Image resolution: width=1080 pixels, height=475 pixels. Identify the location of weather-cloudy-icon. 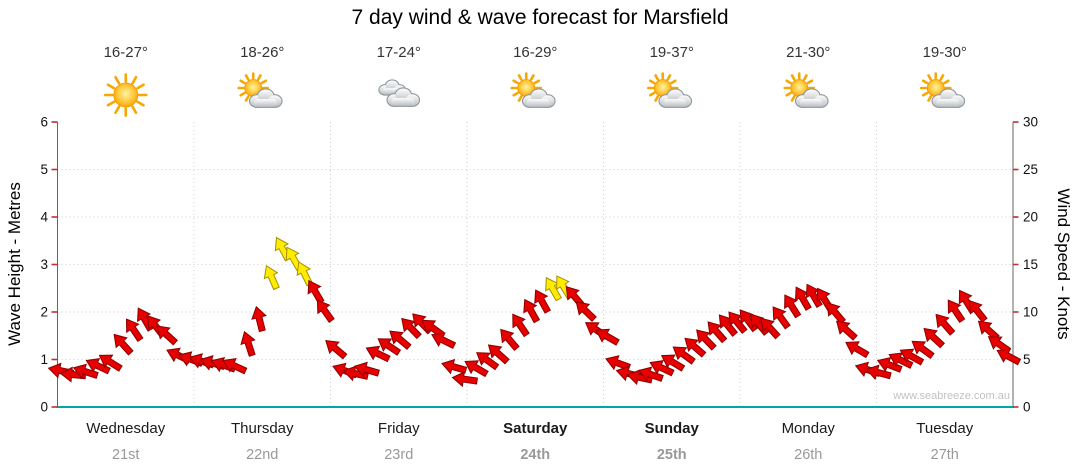
(399, 93).